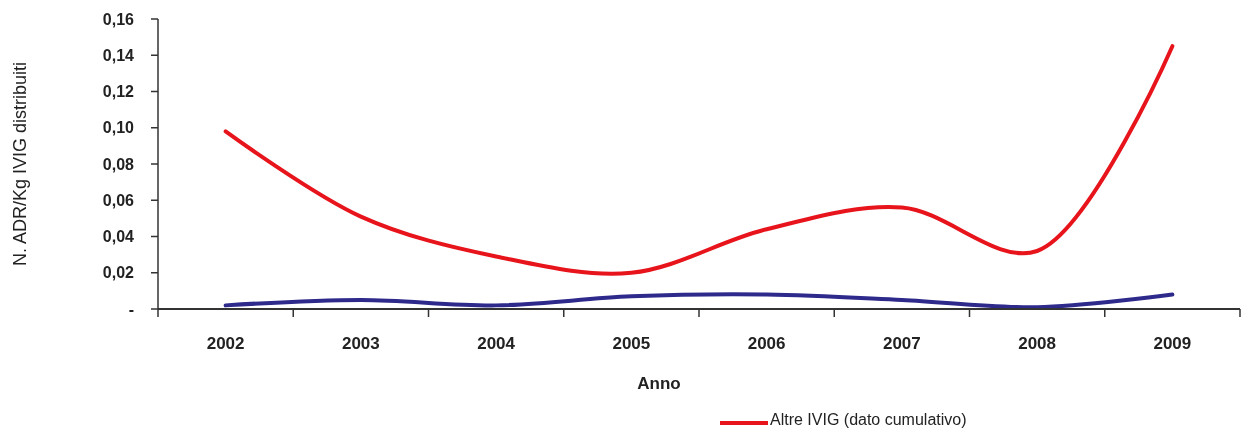 The width and height of the screenshot is (1255, 437). What do you see at coordinates (496, 343) in the screenshot?
I see `x-tick-label: 2004` at bounding box center [496, 343].